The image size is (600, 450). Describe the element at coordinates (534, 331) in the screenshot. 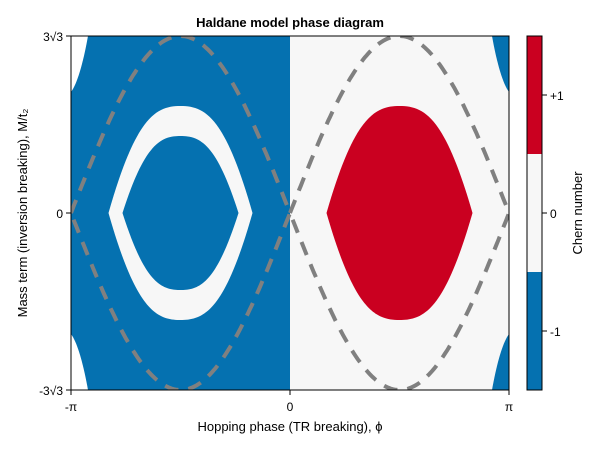

I see `colorbar-segment-minus-one` at that location.